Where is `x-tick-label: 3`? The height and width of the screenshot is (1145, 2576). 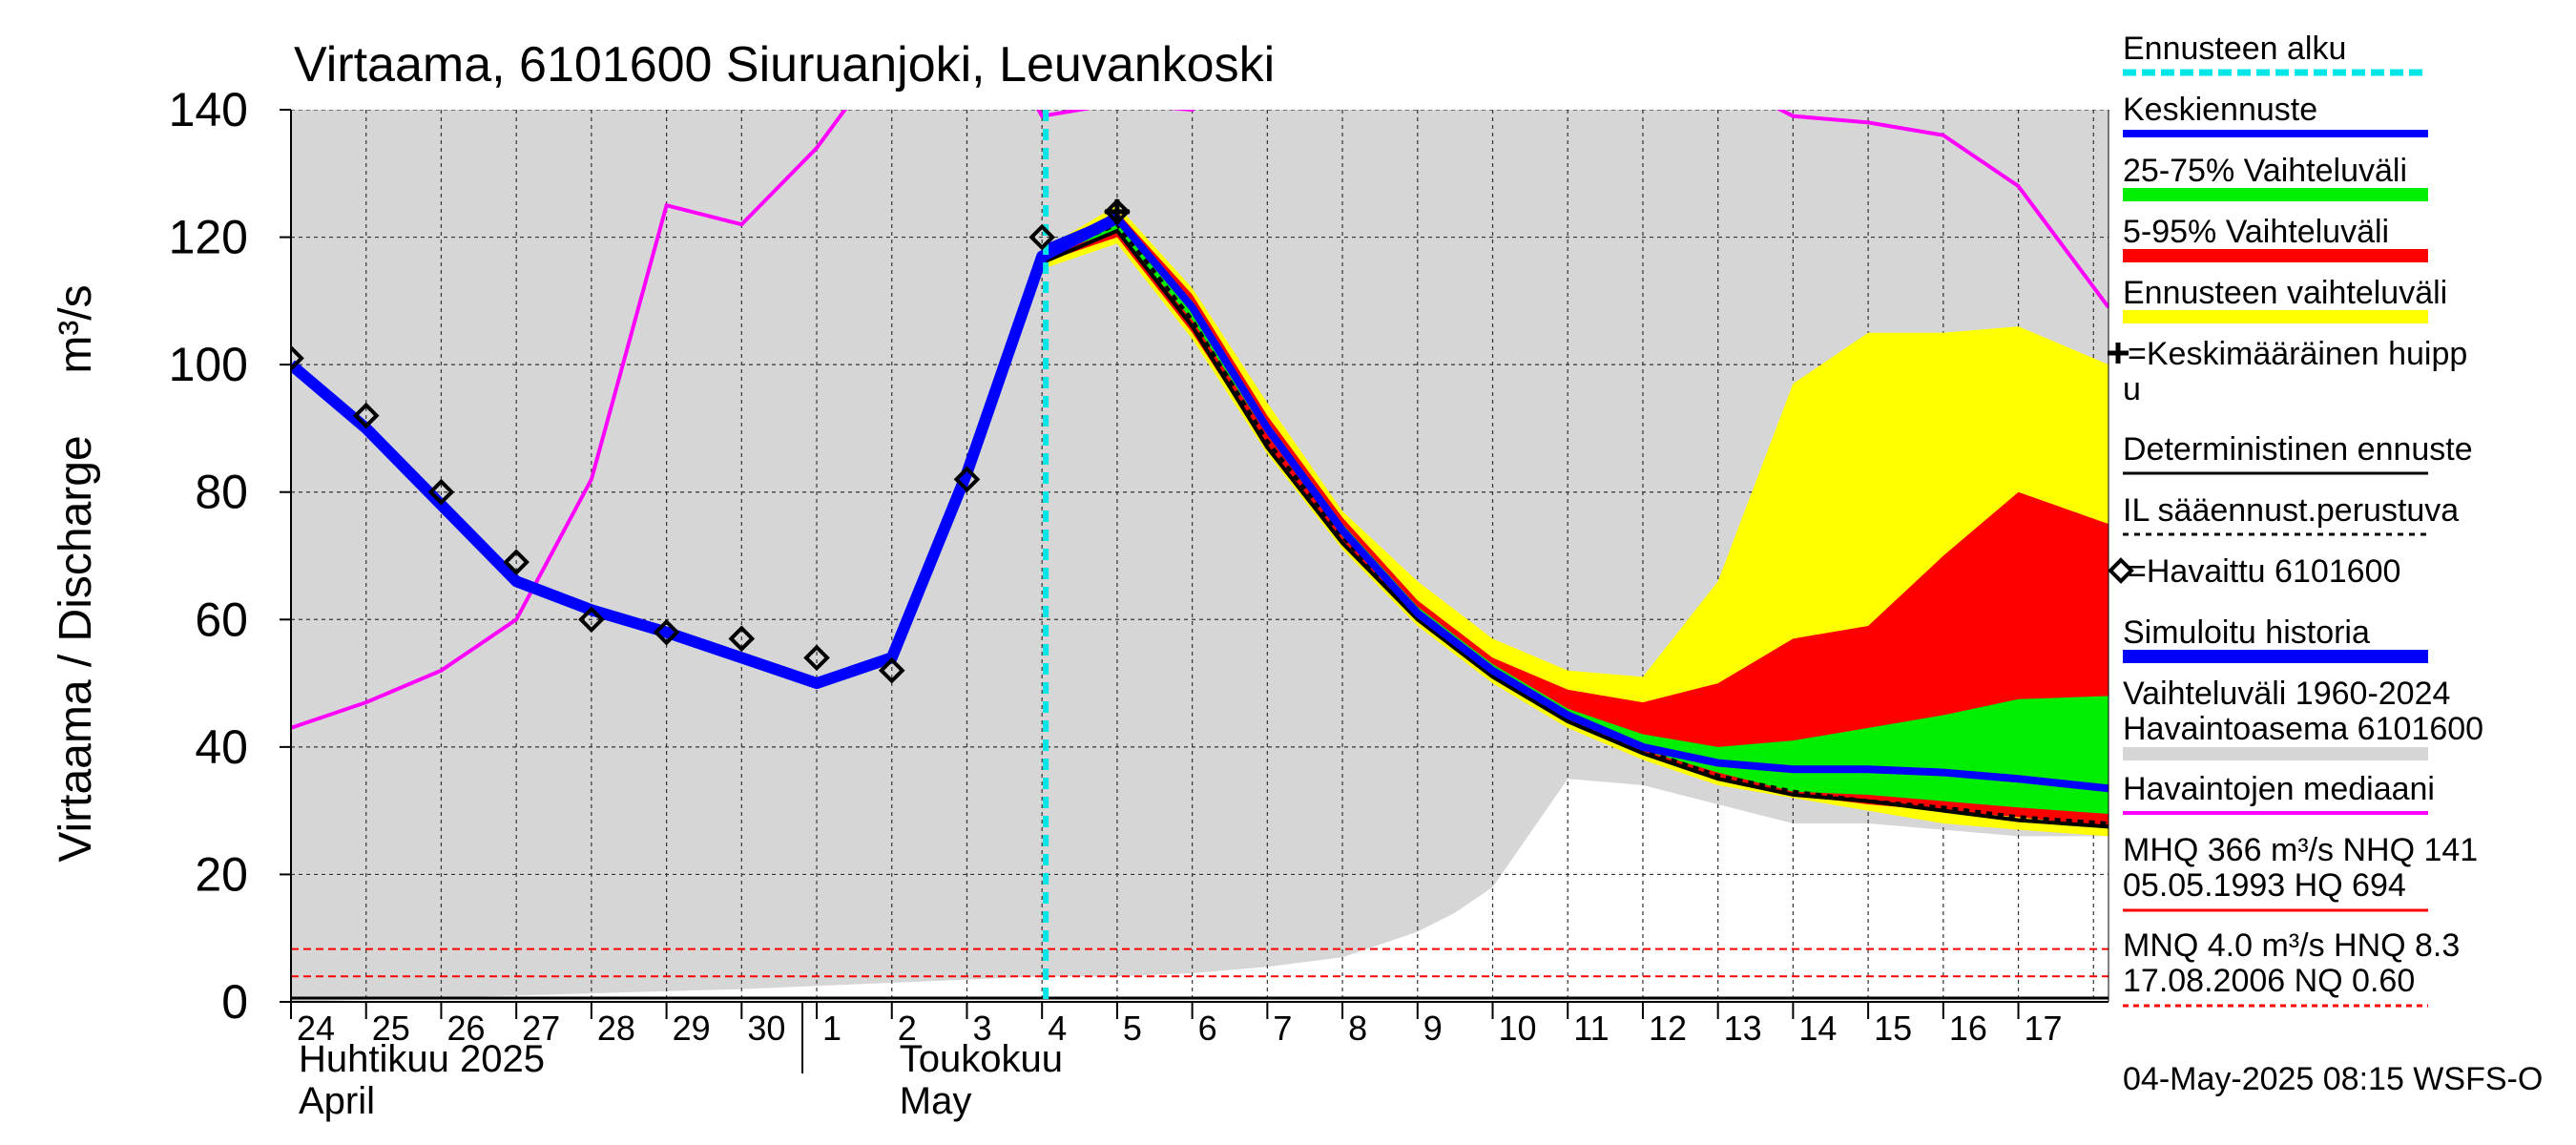 x-tick-label: 3 is located at coordinates (981, 1029).